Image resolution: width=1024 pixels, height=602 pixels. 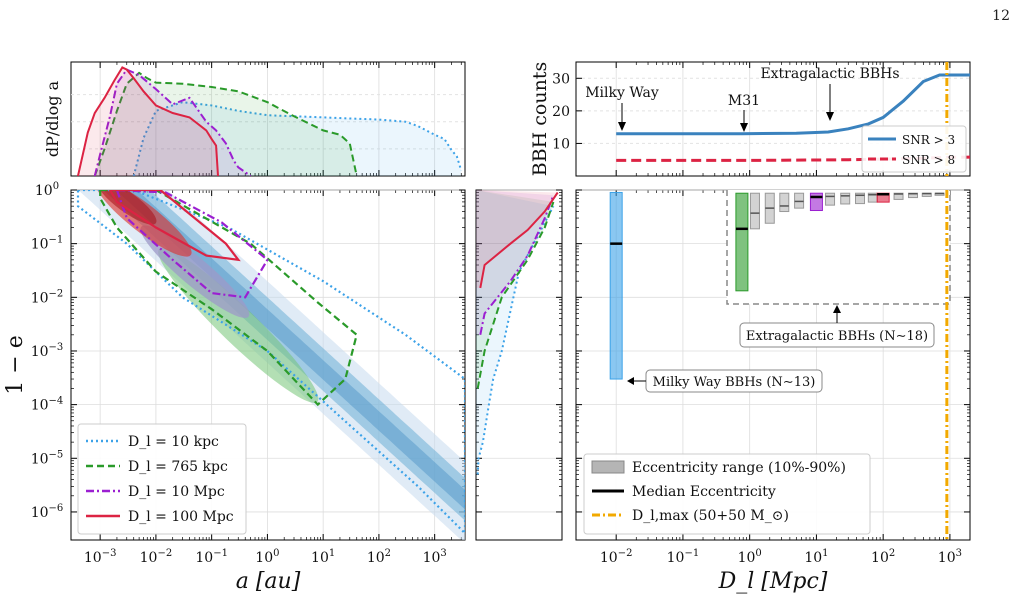 I want to click on y-tick-exp: −6, so click(x=56, y=508).